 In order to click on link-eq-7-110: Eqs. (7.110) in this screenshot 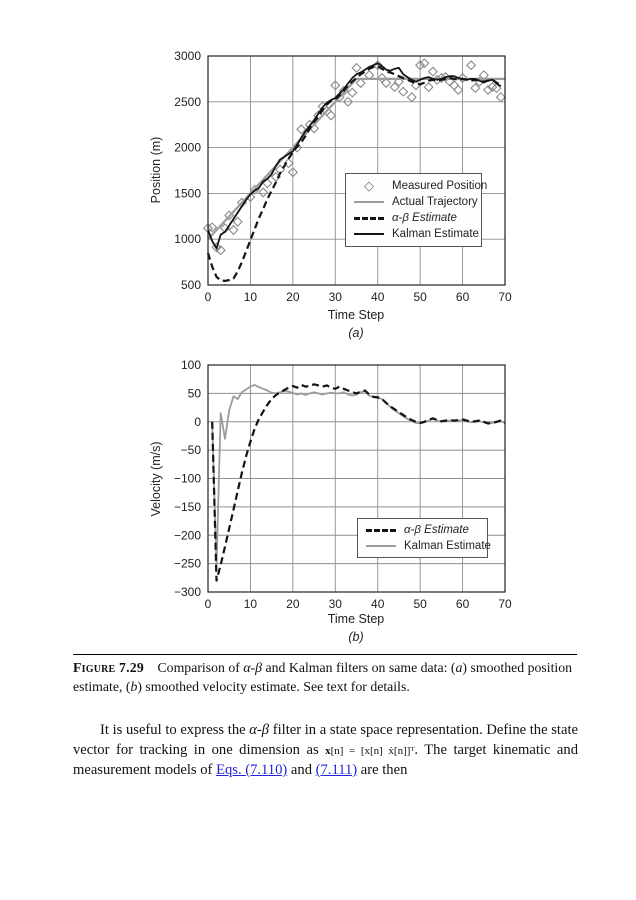, I will do `click(252, 770)`.